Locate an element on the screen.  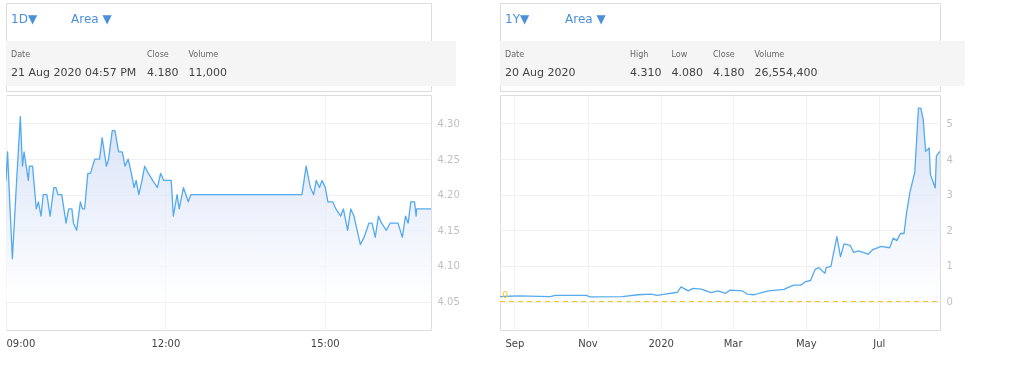
y-tick-label: 0 is located at coordinates (949, 302).